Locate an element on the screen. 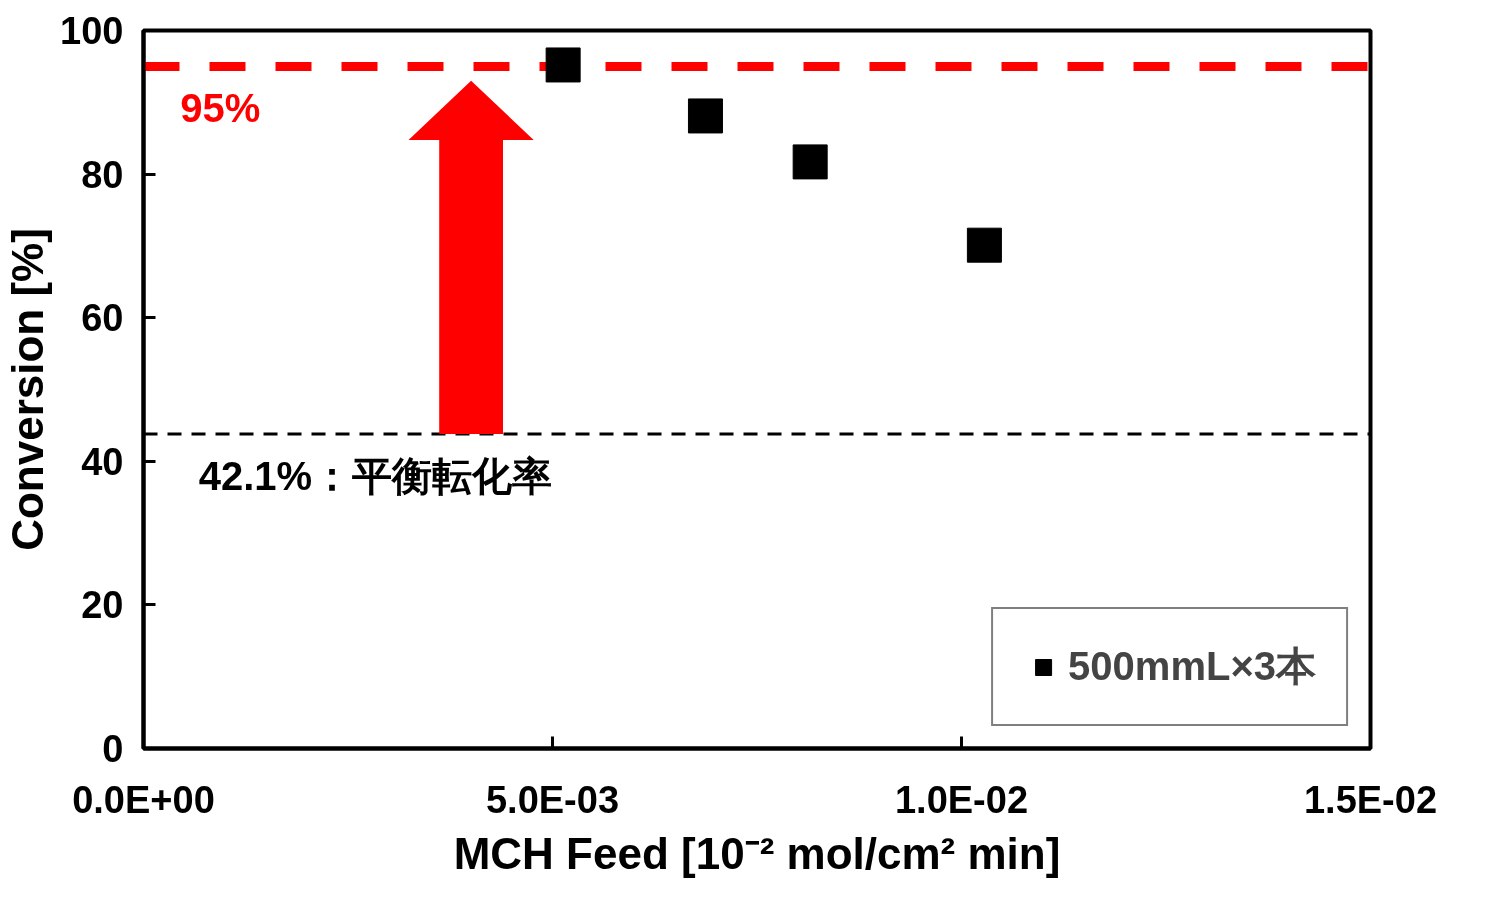  y-axis-title: Conversion [%] is located at coordinates (28, 389).